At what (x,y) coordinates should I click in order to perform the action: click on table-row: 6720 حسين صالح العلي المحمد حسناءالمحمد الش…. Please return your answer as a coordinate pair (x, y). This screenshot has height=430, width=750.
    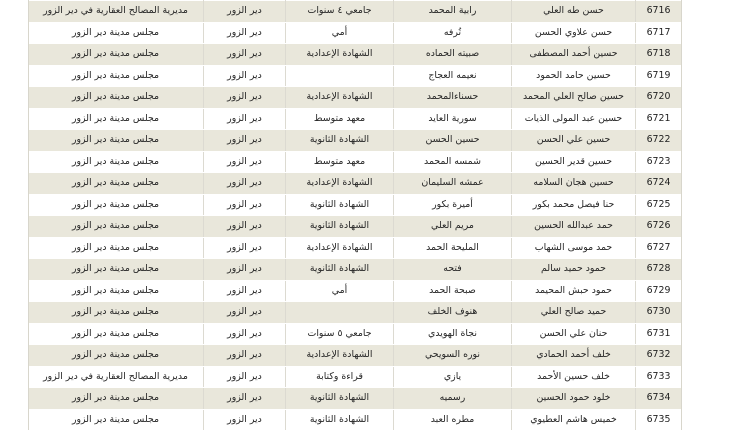
    Looking at the image, I should click on (355, 97).